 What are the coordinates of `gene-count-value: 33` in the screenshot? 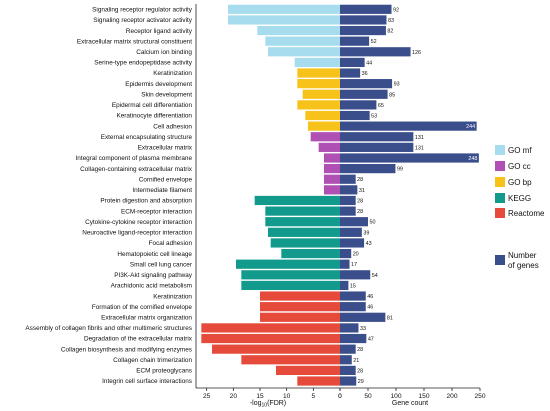 It's located at (363, 329).